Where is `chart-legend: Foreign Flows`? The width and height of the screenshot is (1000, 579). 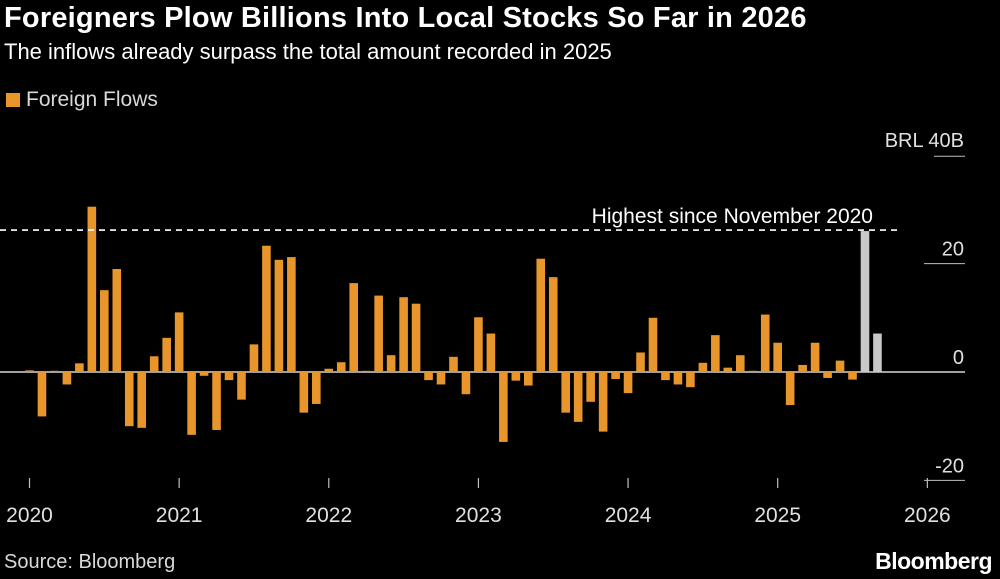 chart-legend: Foreign Flows is located at coordinates (82, 100).